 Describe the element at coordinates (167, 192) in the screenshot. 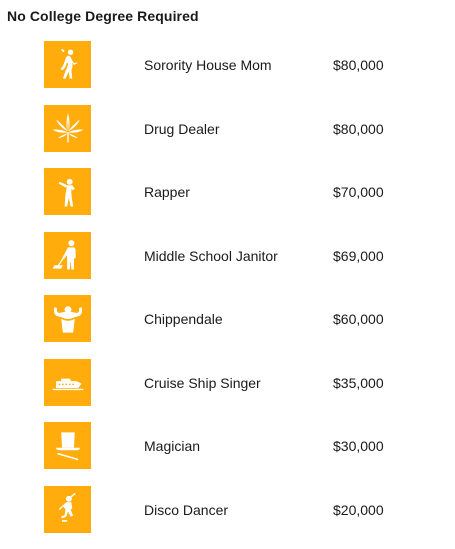

I see `job-title: Rapper` at that location.